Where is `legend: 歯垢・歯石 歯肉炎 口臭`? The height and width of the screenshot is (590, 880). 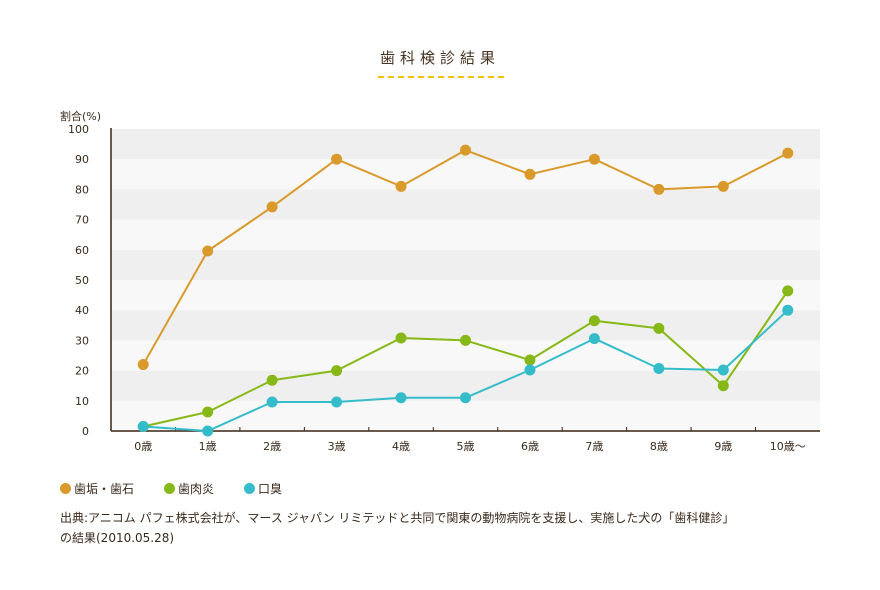 legend: 歯垢・歯石 歯肉炎 口臭 is located at coordinates (171, 488).